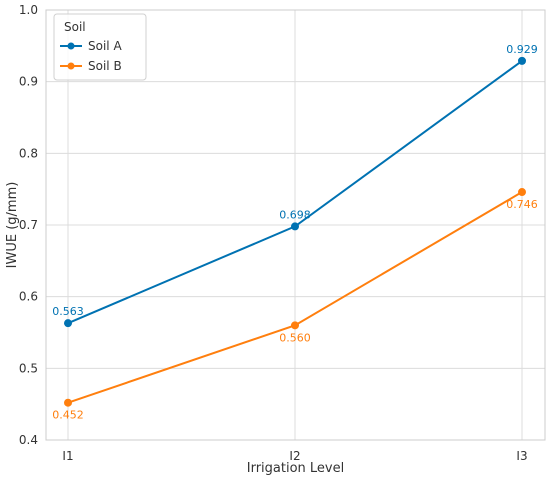 The width and height of the screenshot is (550, 490). I want to click on legend-title: Soil, so click(75, 27).